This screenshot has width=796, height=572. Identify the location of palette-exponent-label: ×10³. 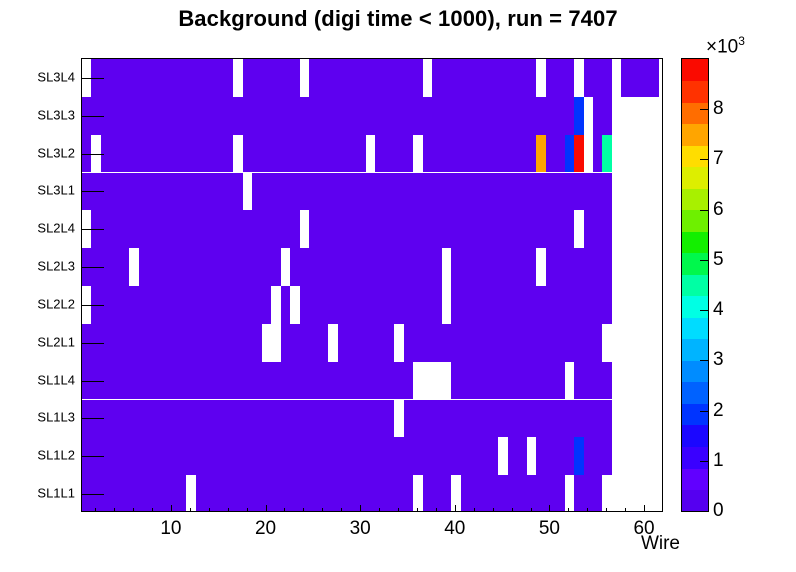
(725, 46).